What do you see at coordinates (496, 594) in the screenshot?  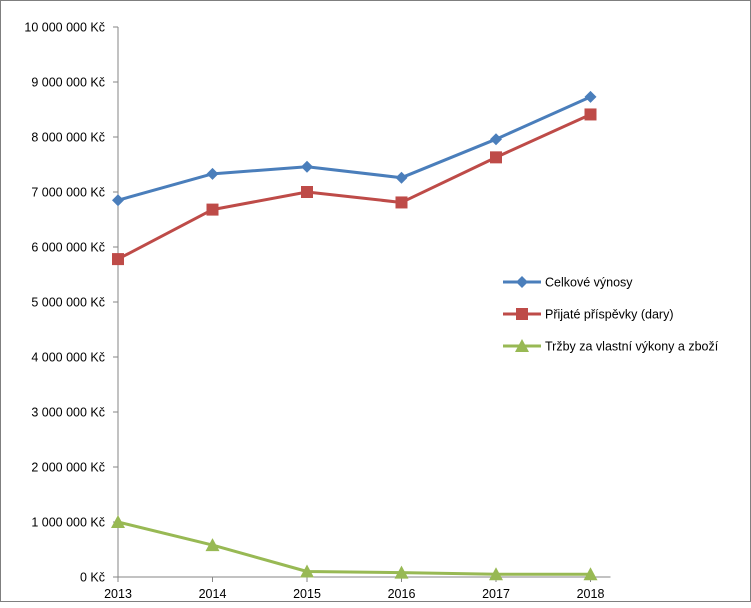 I see `x-tick-label: 2017` at bounding box center [496, 594].